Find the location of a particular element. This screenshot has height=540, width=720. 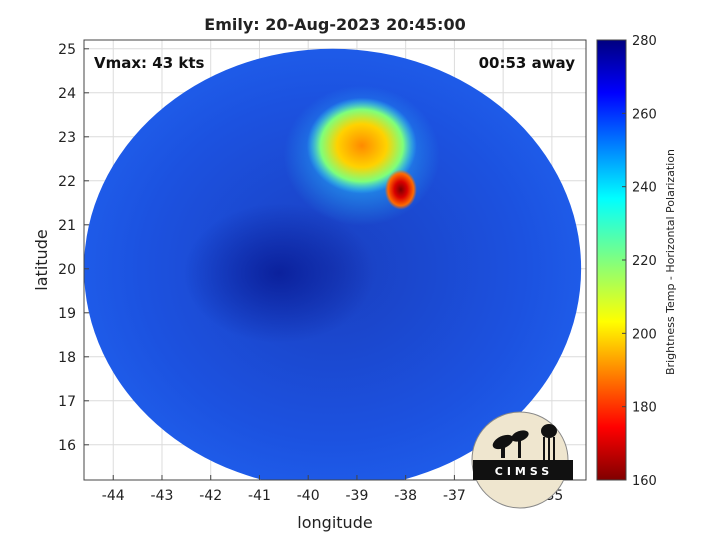

y-tick-label-8: 24 is located at coordinates (67, 94).